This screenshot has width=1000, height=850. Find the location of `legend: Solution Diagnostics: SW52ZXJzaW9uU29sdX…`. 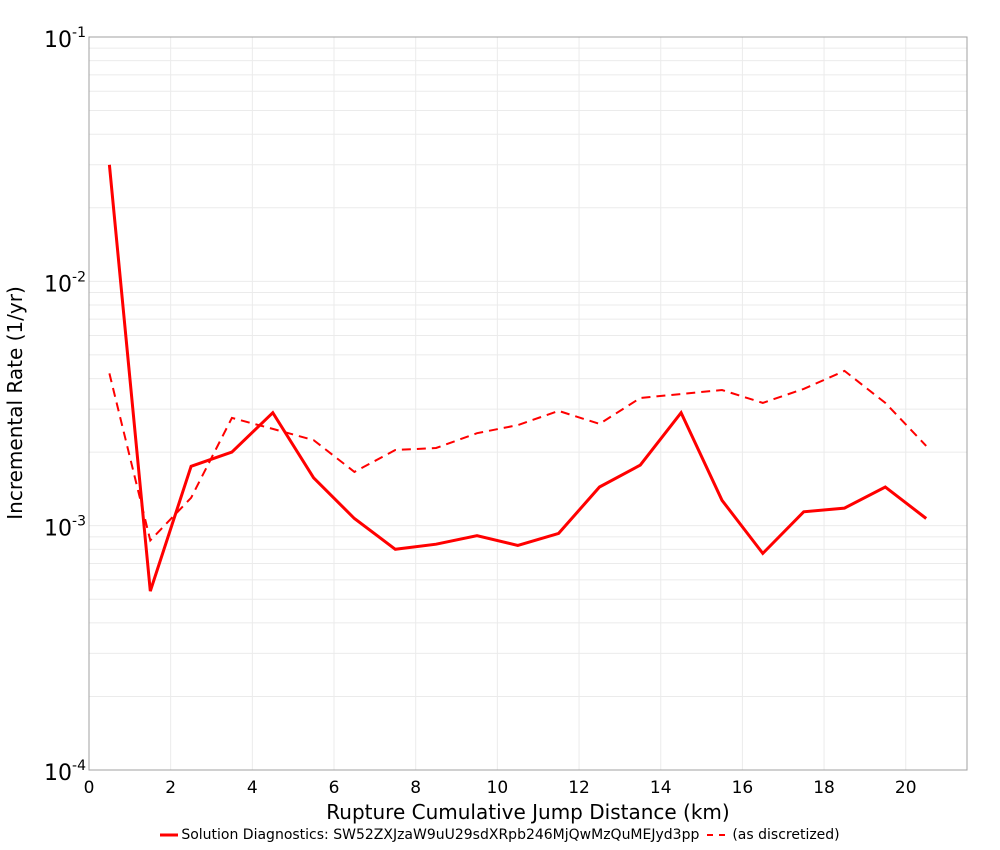

legend: Solution Diagnostics: SW52ZXJzaW9uU29sdX… is located at coordinates (500, 835).